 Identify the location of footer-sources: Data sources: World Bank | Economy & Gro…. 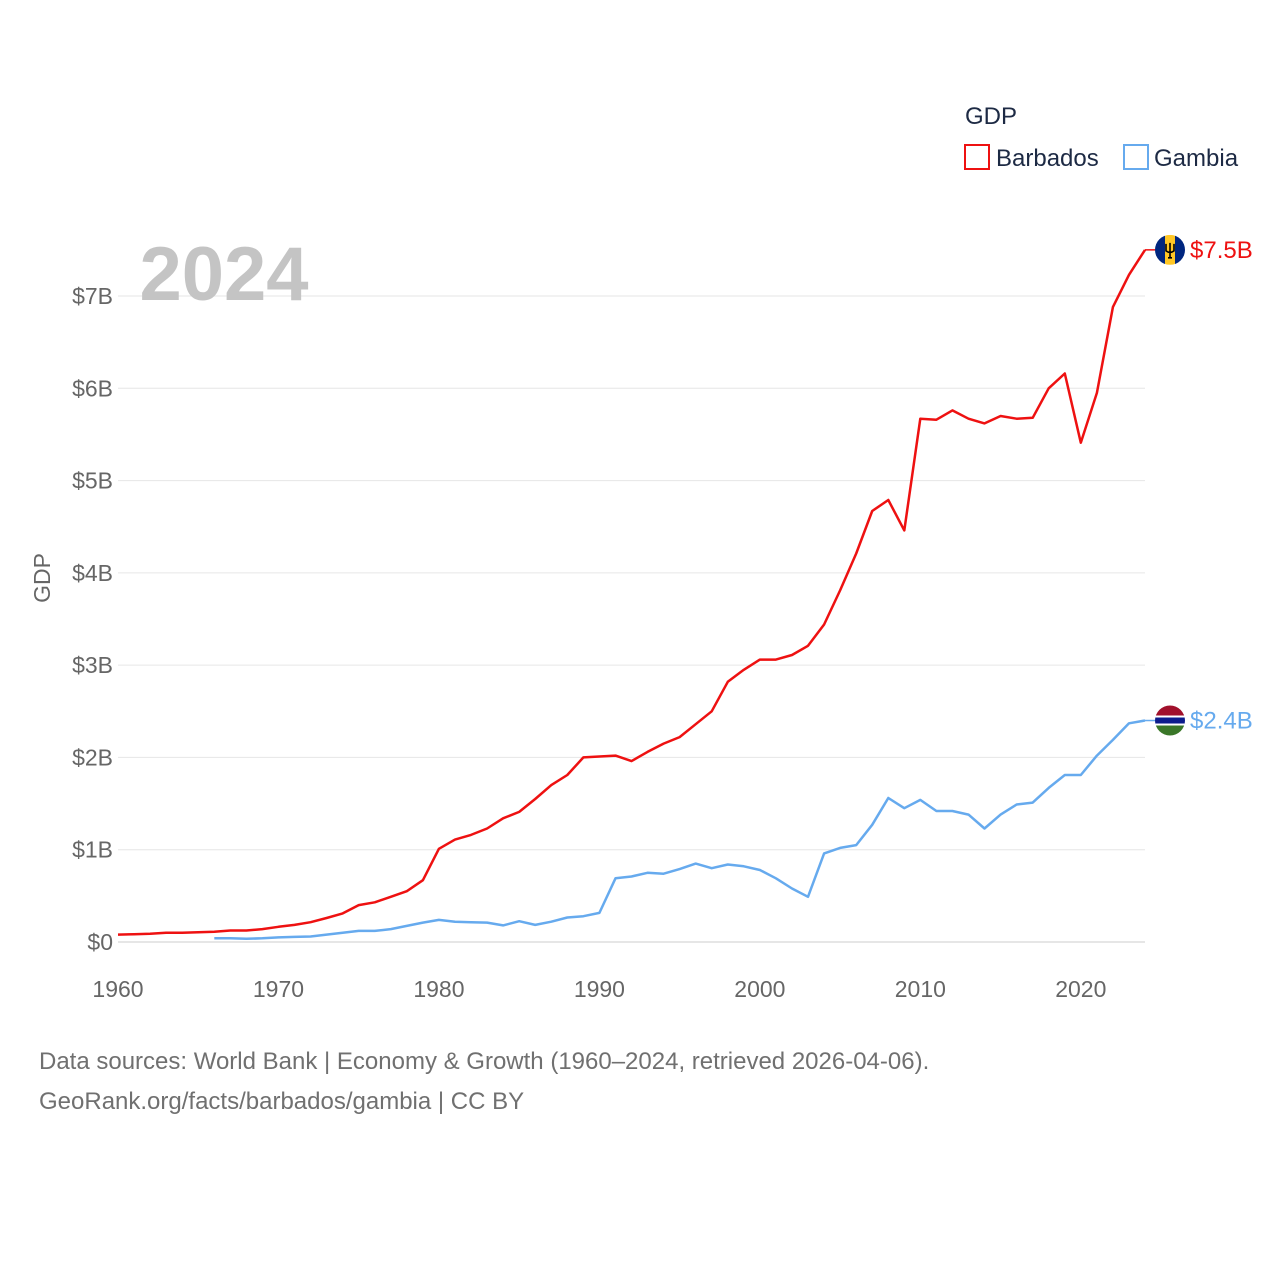
(484, 1061).